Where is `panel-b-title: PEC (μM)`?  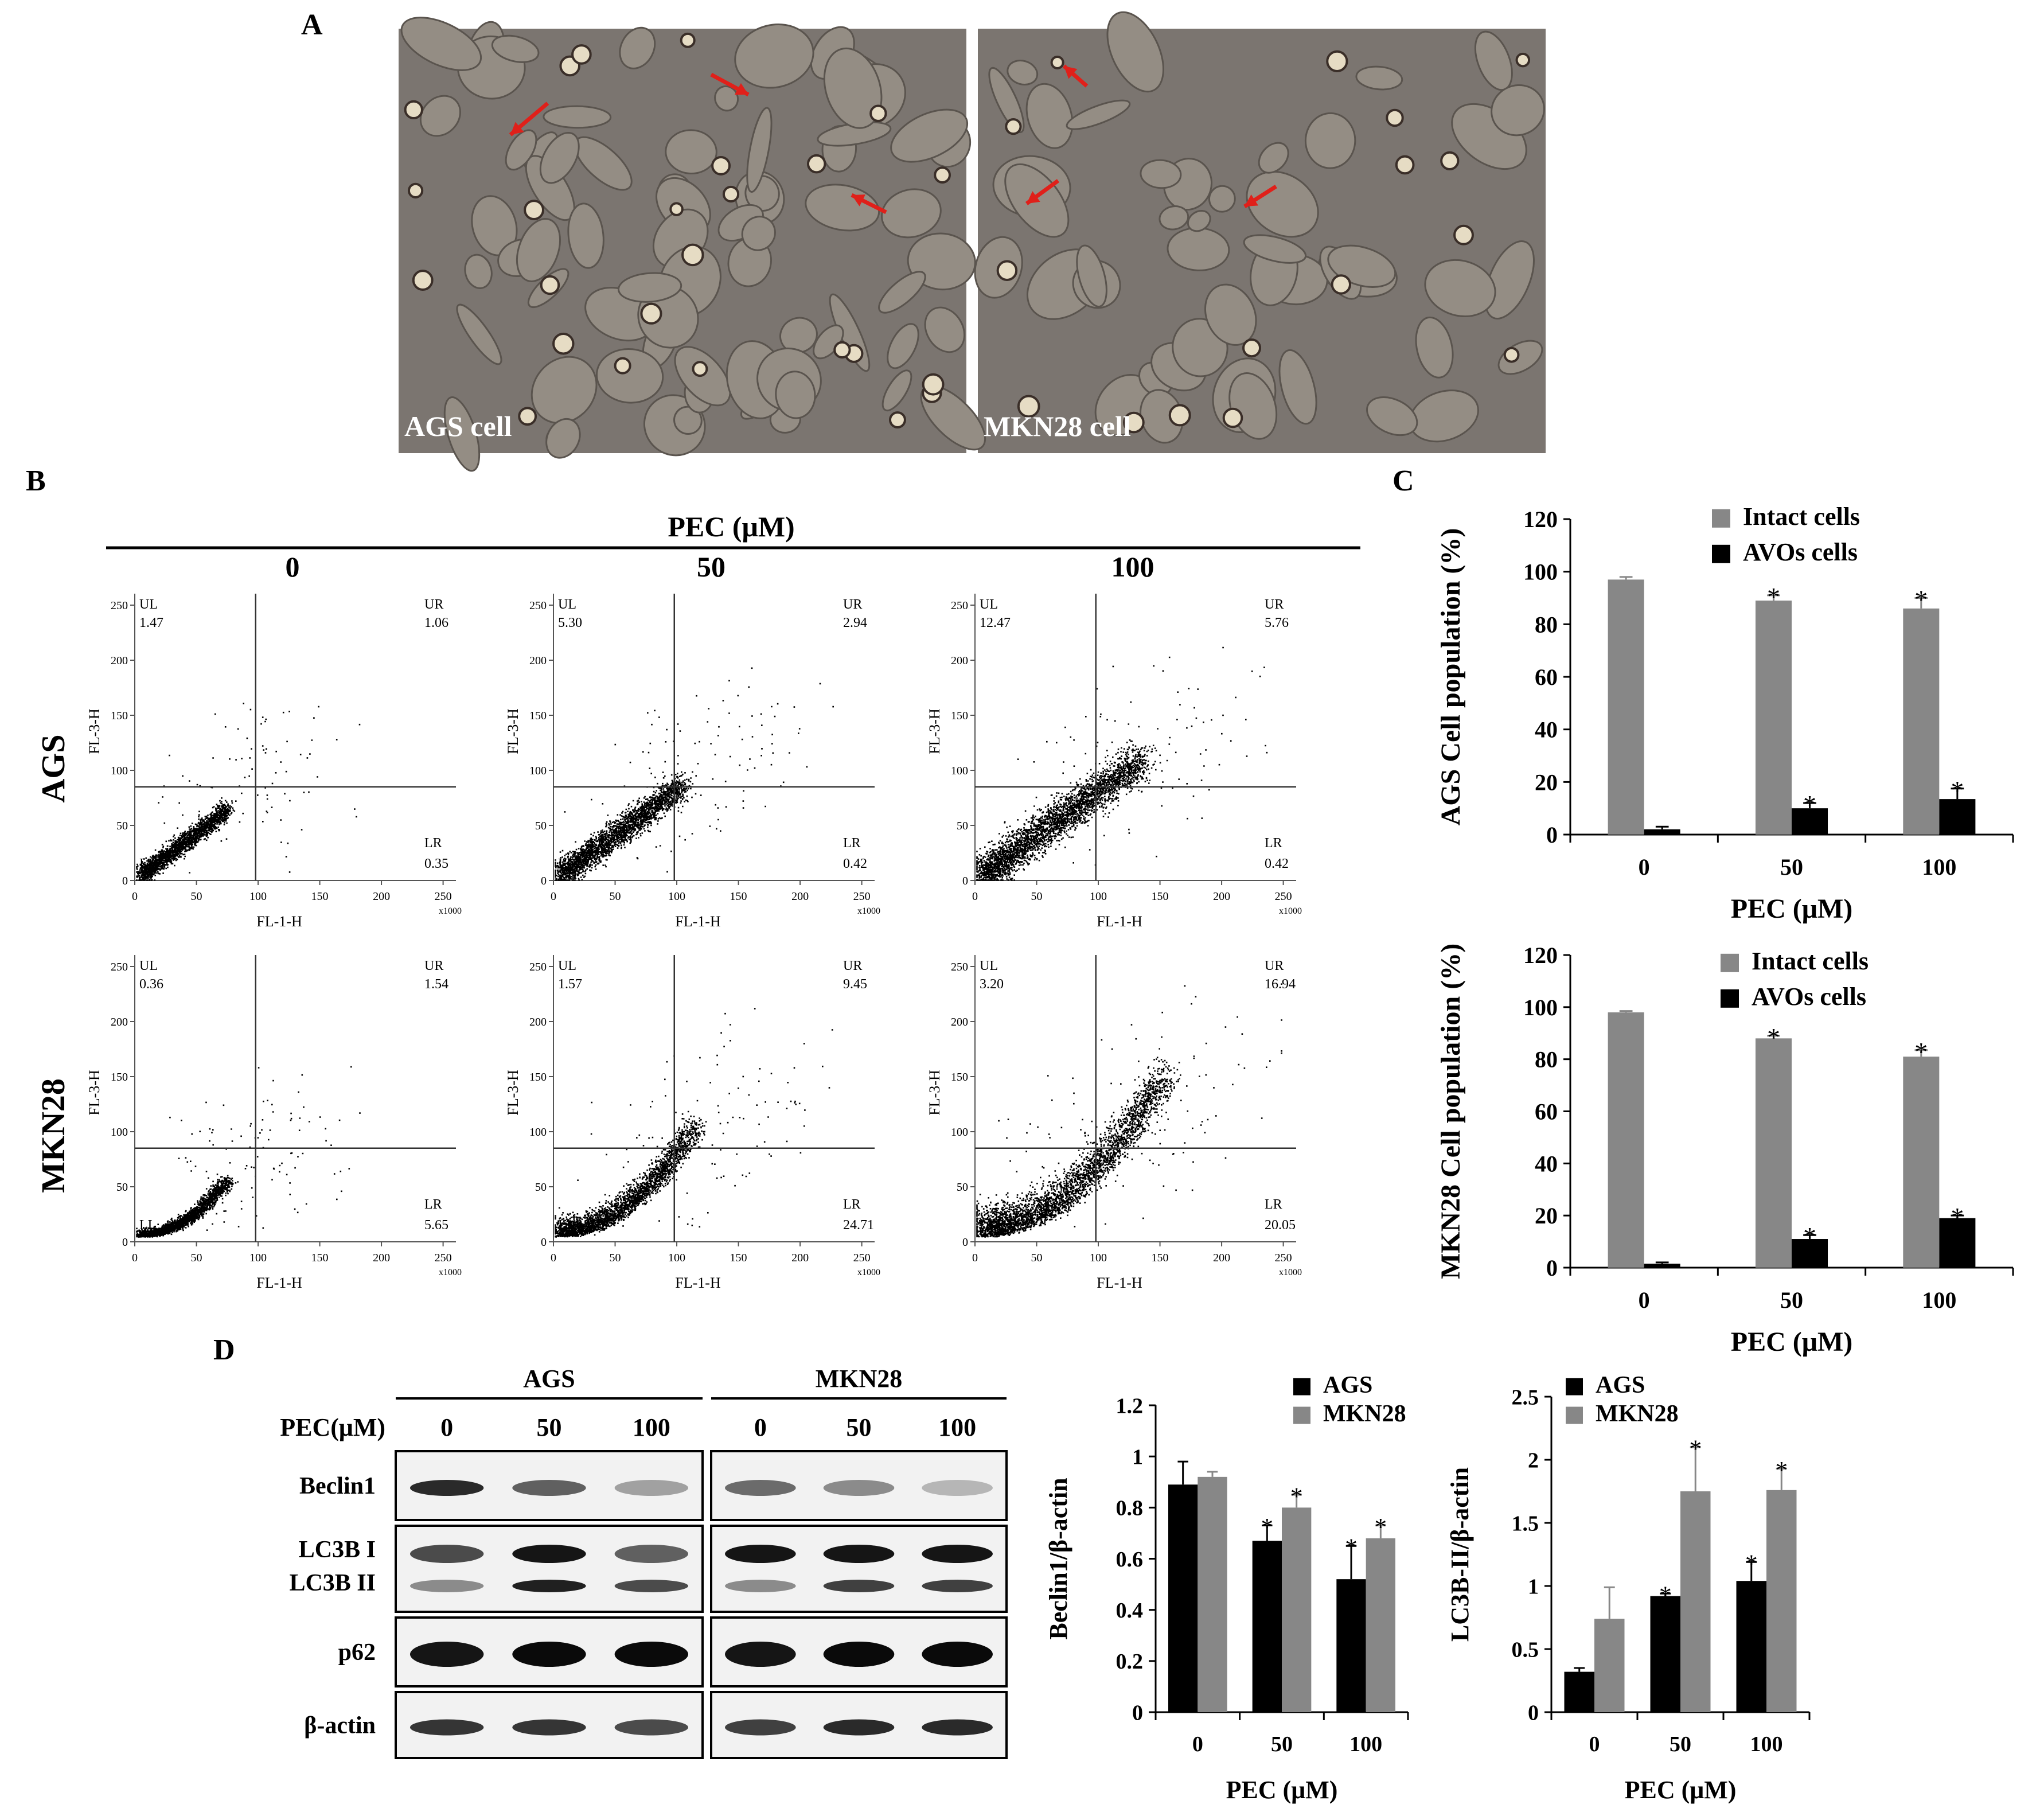 panel-b-title: PEC (μM) is located at coordinates (731, 527).